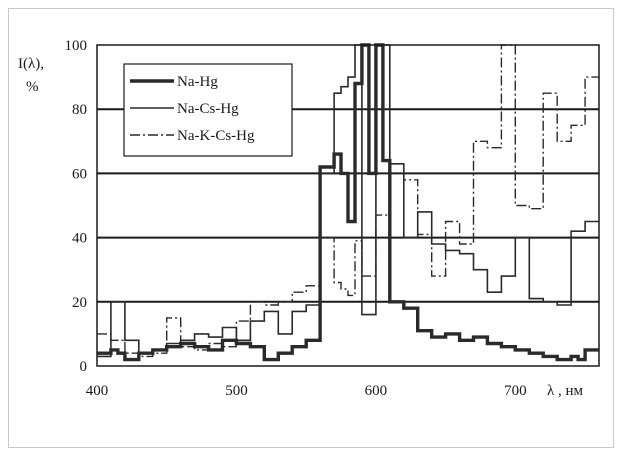  What do you see at coordinates (76, 206) in the screenshot?
I see `y-tick-labels: 0 20 40 60 80 100` at bounding box center [76, 206].